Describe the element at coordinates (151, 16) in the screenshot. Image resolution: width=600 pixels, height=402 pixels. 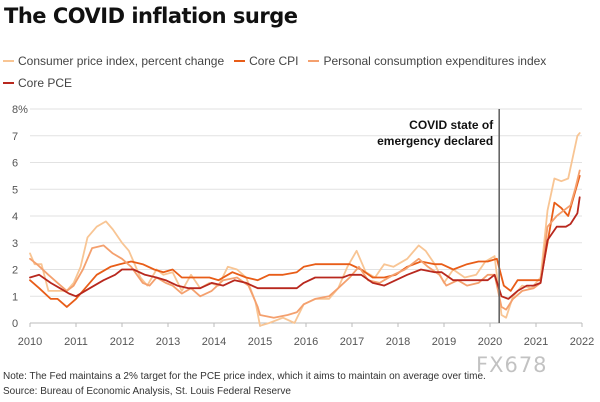
I see `chart-title: The COVID inflation surge` at that location.